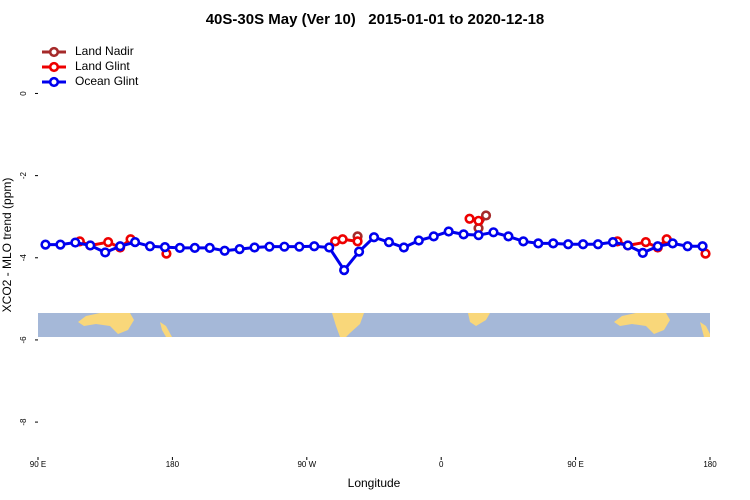  Describe the element at coordinates (441, 464) in the screenshot. I see `x-tick-label: 0` at that location.